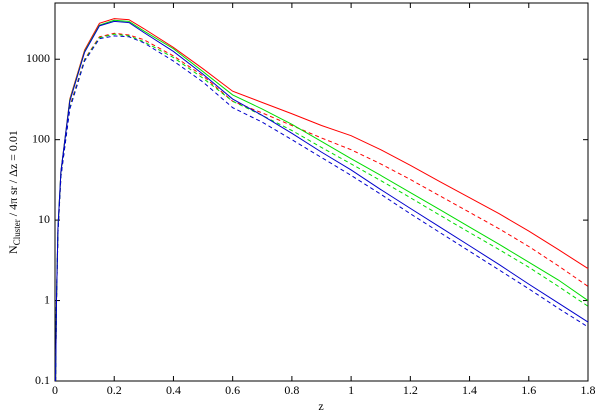 Image resolution: width=600 pixels, height=416 pixels. What do you see at coordinates (17, 232) in the screenshot?
I see `y-label-sub: Cluster` at bounding box center [17, 232].